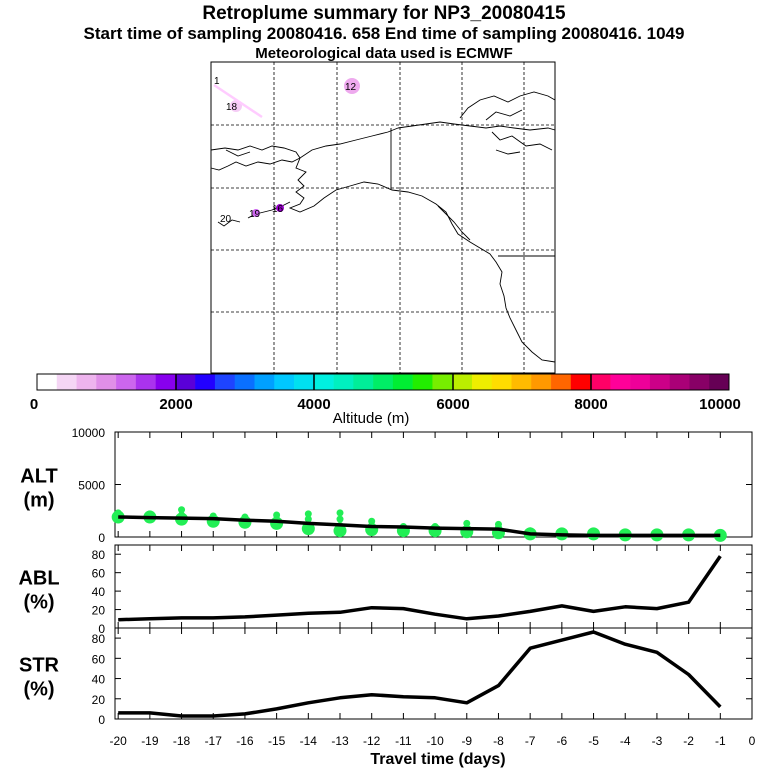 This screenshot has height=768, width=768. I want to click on colorbar-tick-label: 4000, so click(313, 404).